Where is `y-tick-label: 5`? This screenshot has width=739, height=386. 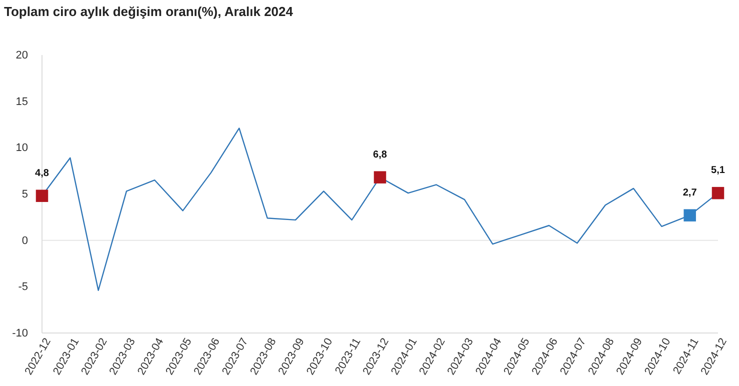 y-tick-label: 5 is located at coordinates (25, 194).